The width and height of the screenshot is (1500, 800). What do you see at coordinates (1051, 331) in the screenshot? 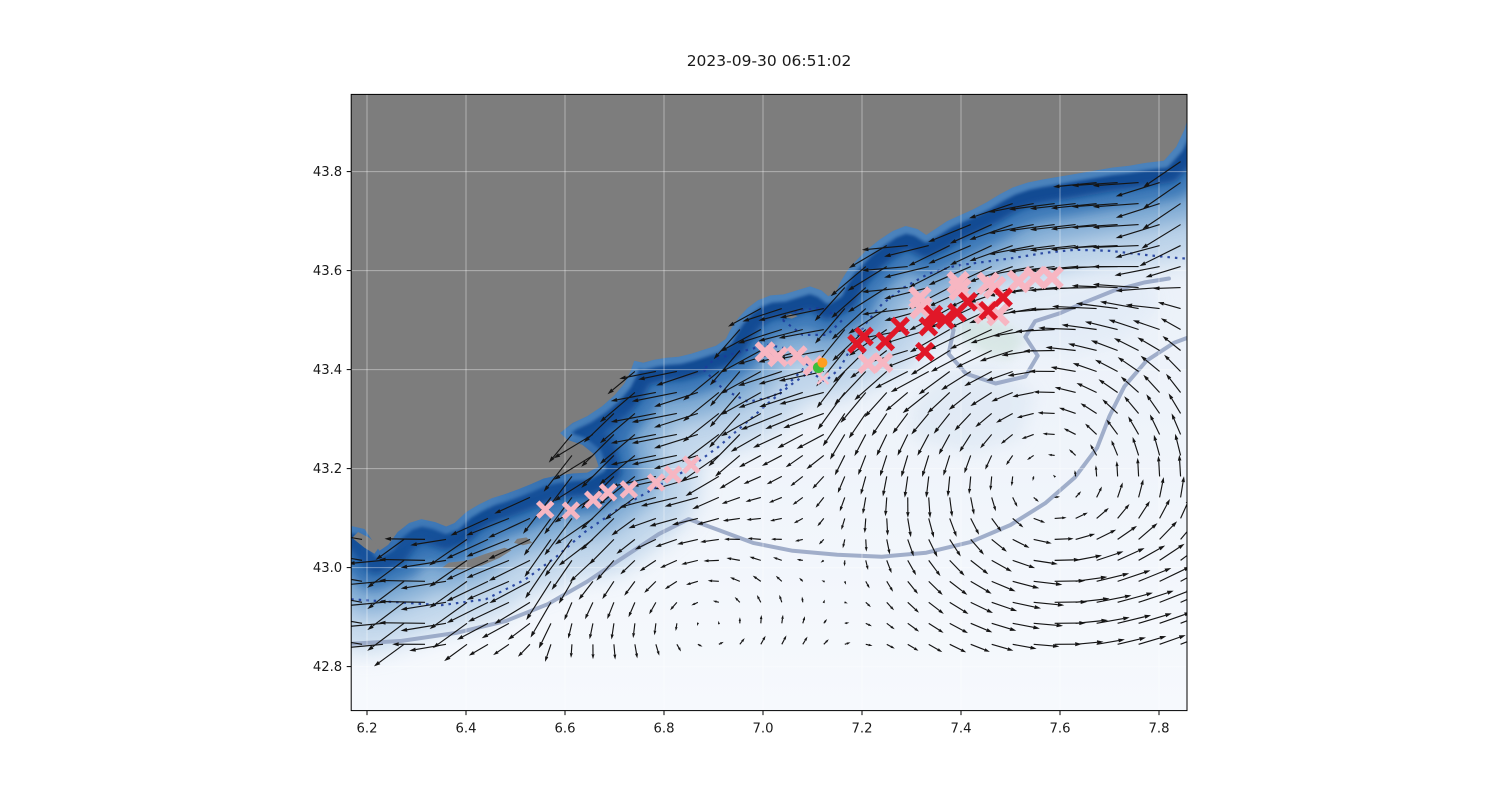
I see `contour-slate` at bounding box center [1051, 331].